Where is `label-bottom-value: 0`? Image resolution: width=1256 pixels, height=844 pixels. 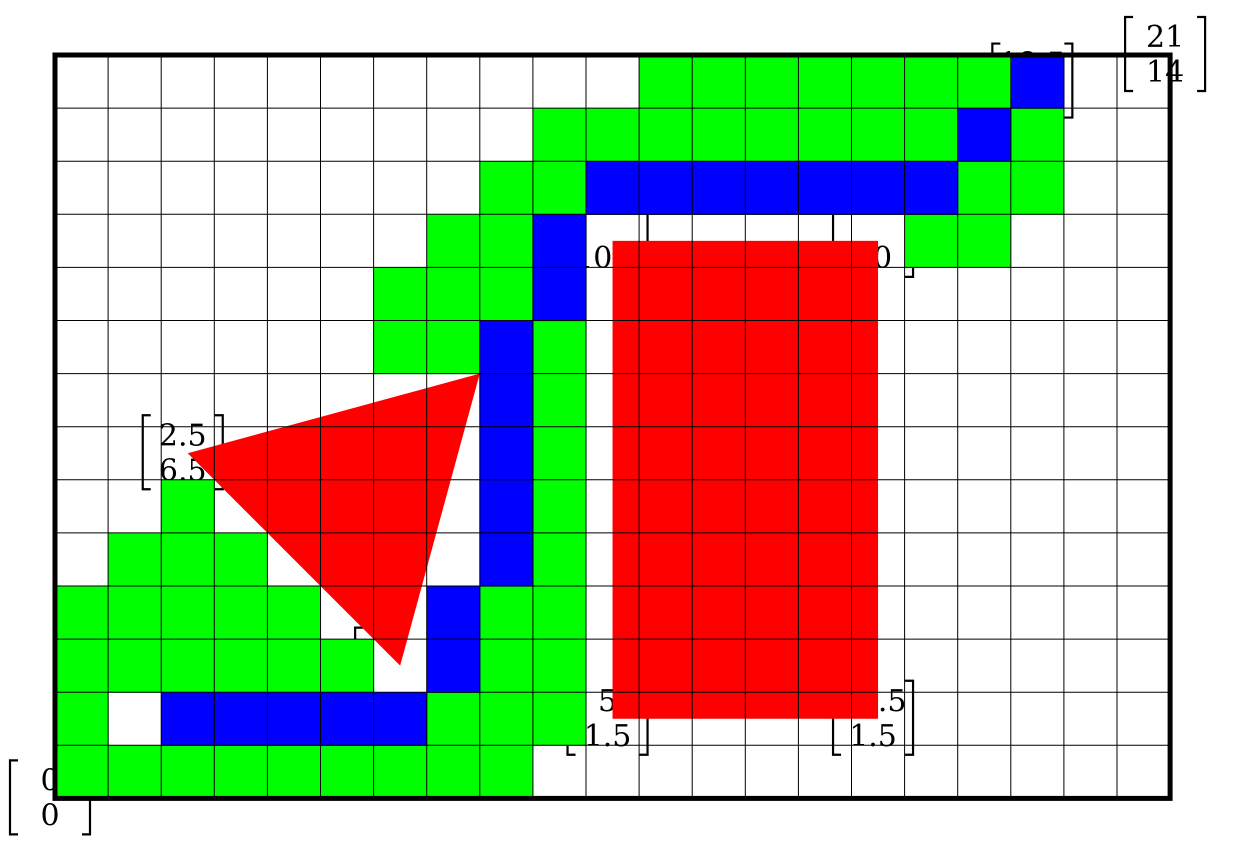
label-bottom-value: 0 is located at coordinates (49, 815).